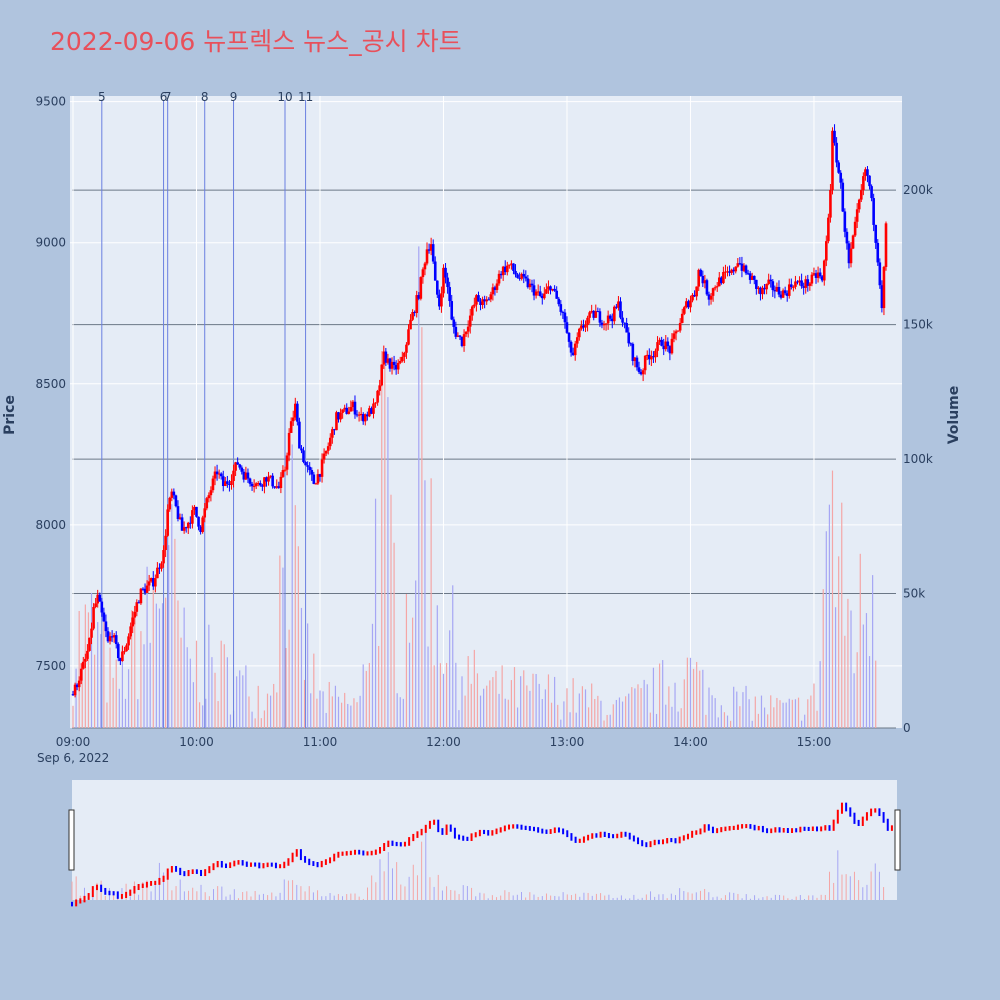 The height and width of the screenshot is (1000, 1000). Describe the element at coordinates (305, 97) in the screenshot. I see `news-marker-label: 11` at that location.